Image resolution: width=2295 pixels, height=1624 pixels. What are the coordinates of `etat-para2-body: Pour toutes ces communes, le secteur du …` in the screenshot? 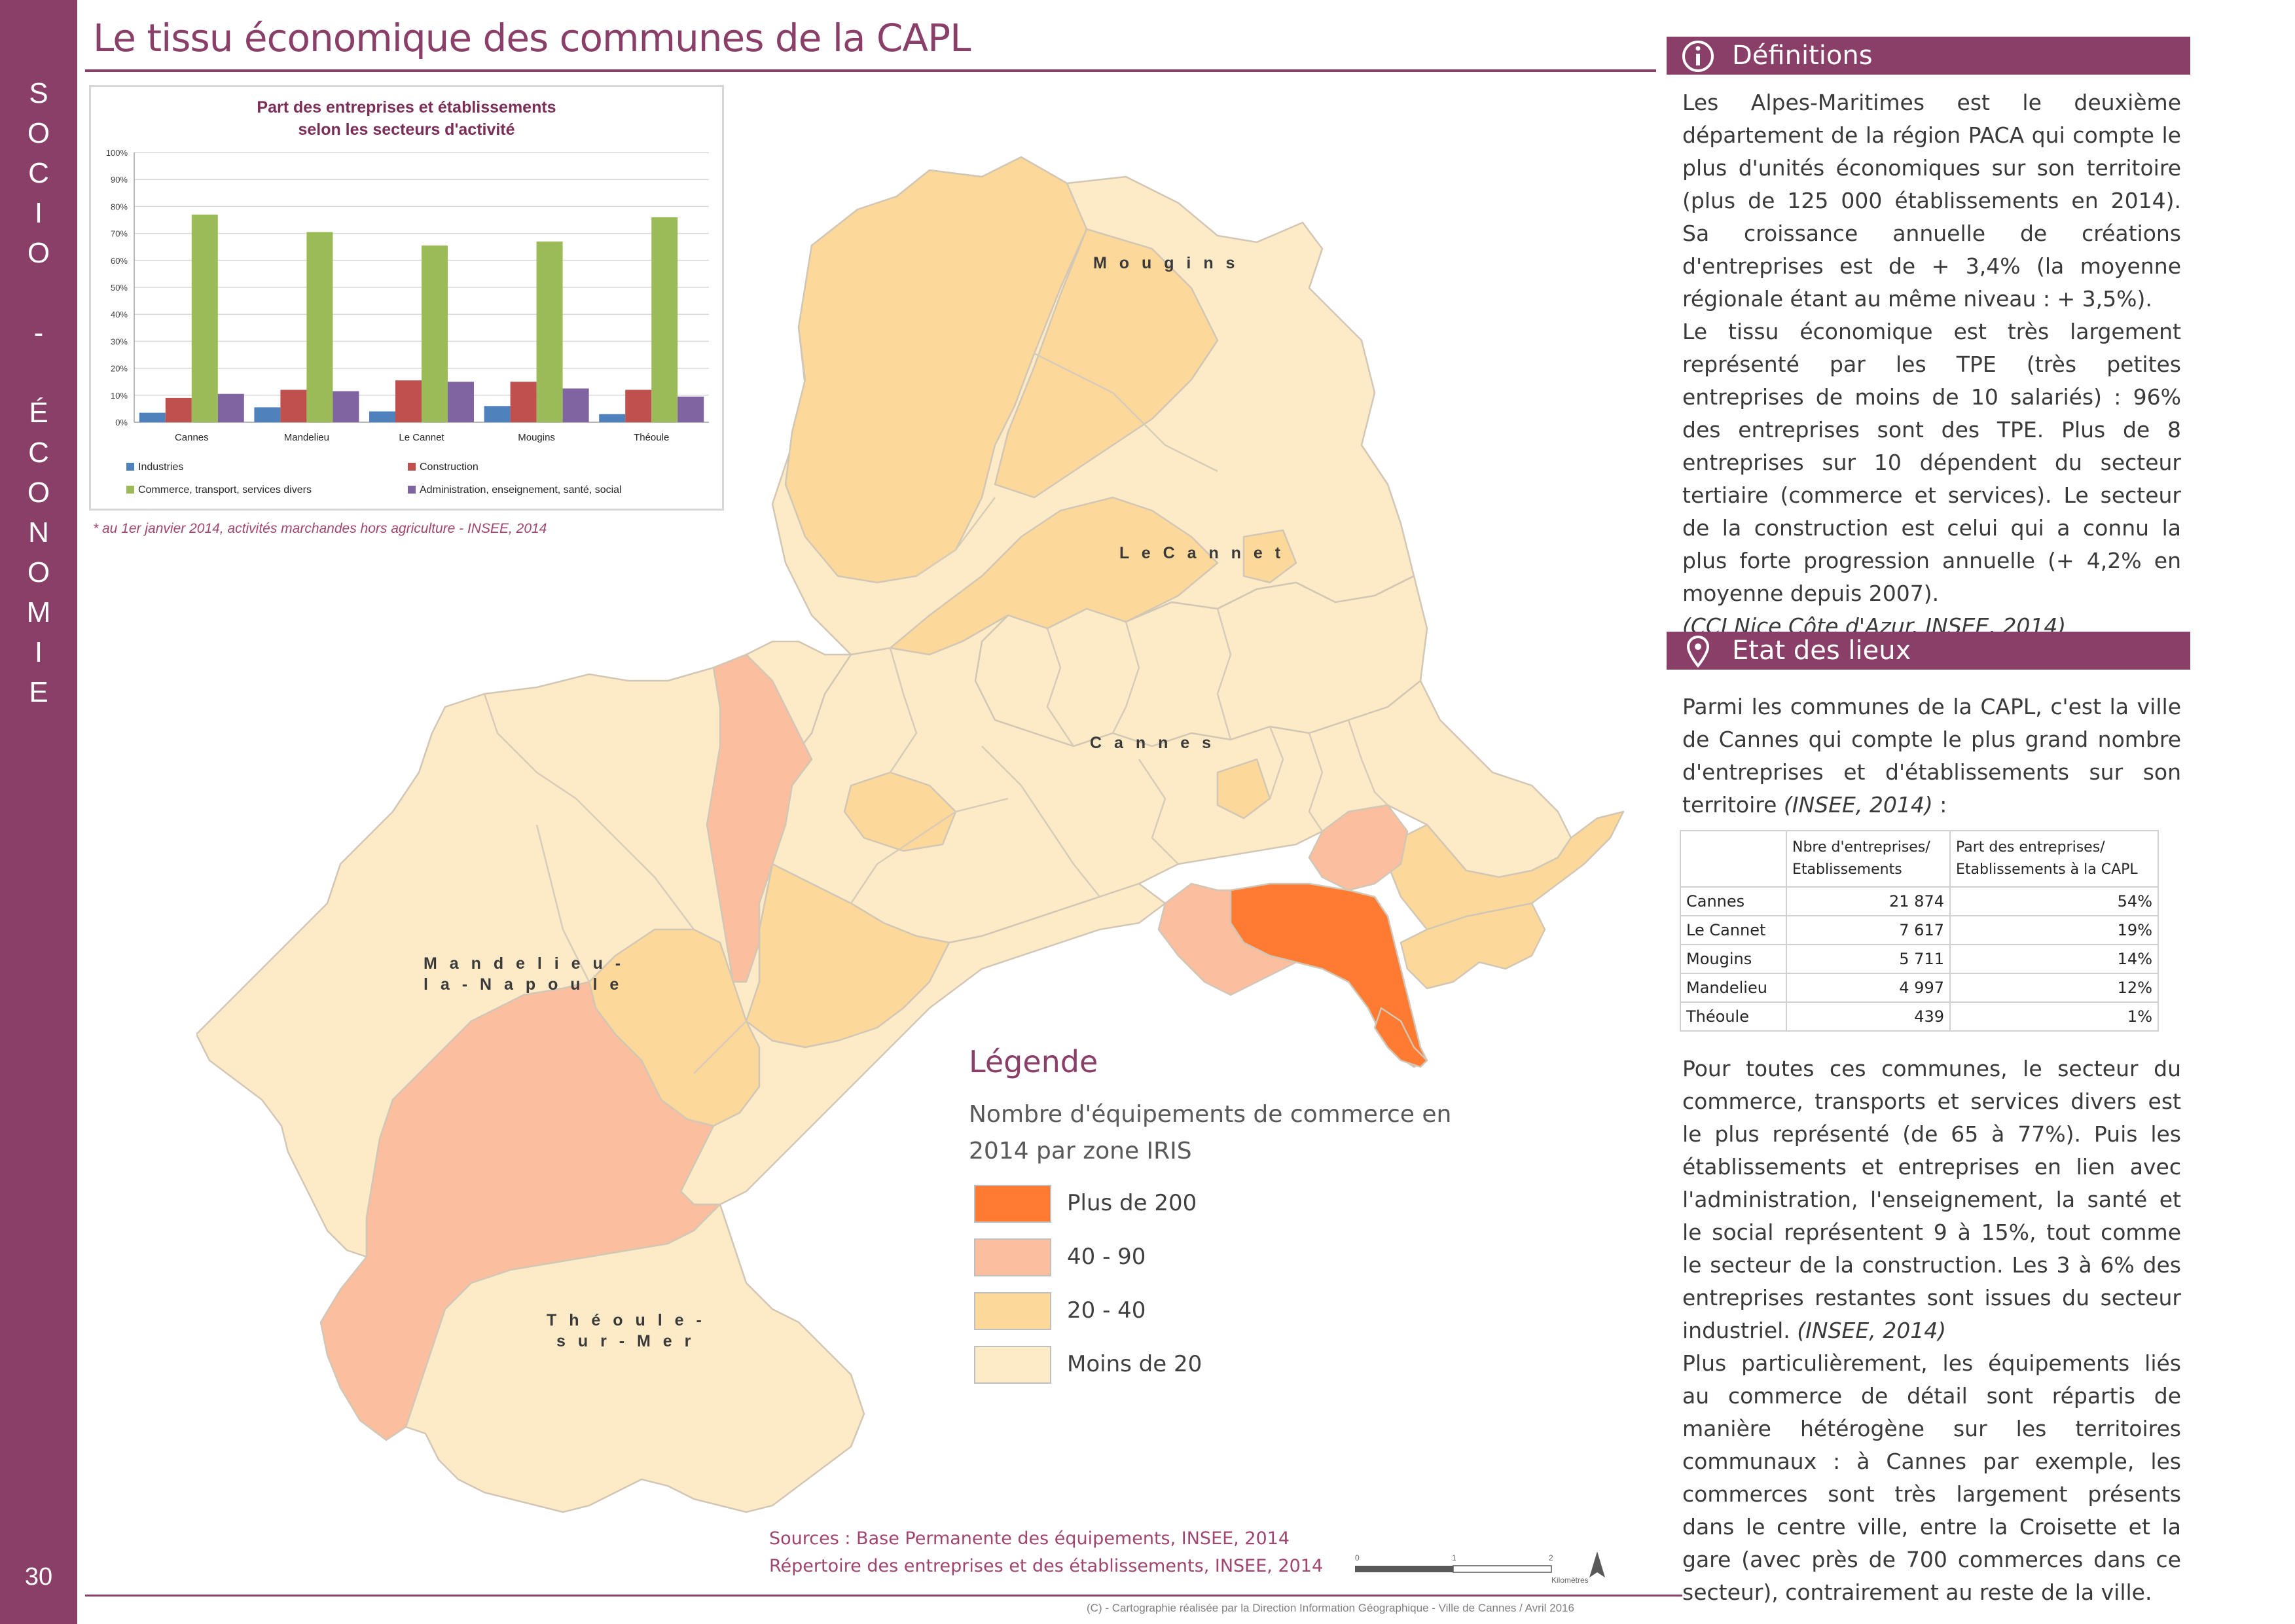 It's located at (1931, 1199).